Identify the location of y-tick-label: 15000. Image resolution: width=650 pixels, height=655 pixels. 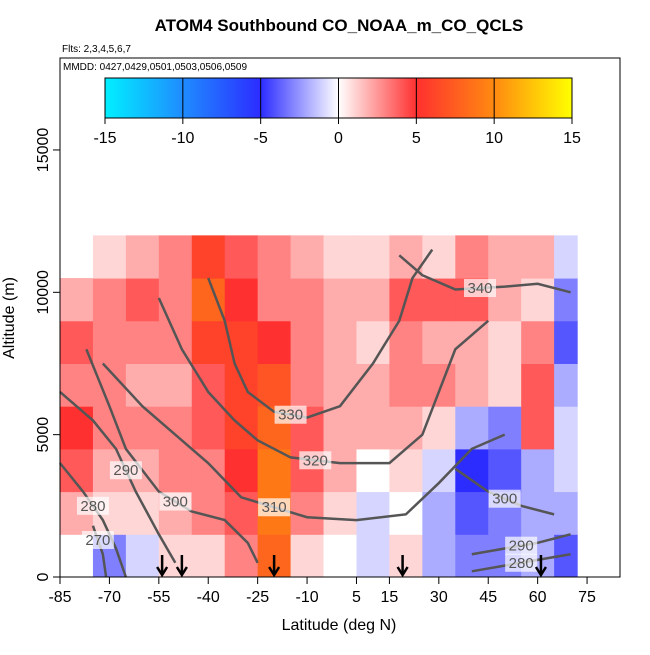
(43, 150).